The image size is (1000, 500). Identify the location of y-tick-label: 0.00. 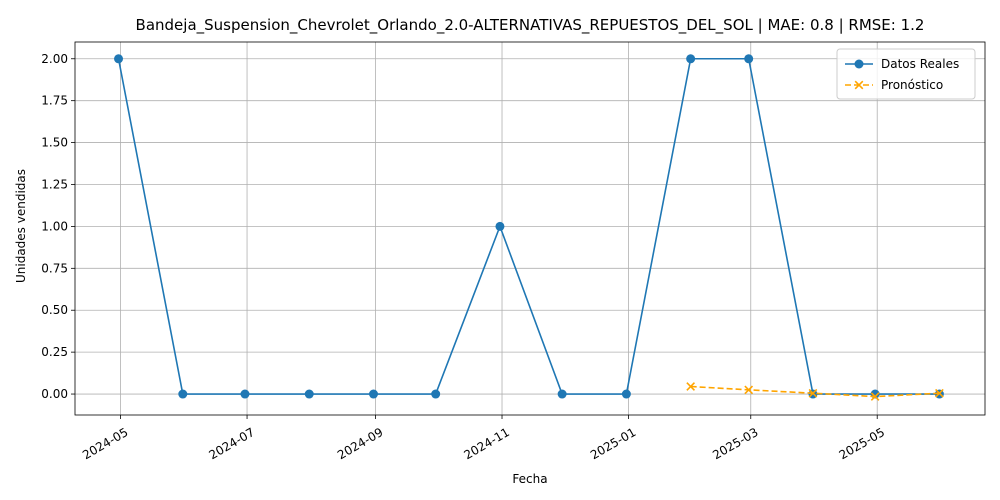
(54, 394).